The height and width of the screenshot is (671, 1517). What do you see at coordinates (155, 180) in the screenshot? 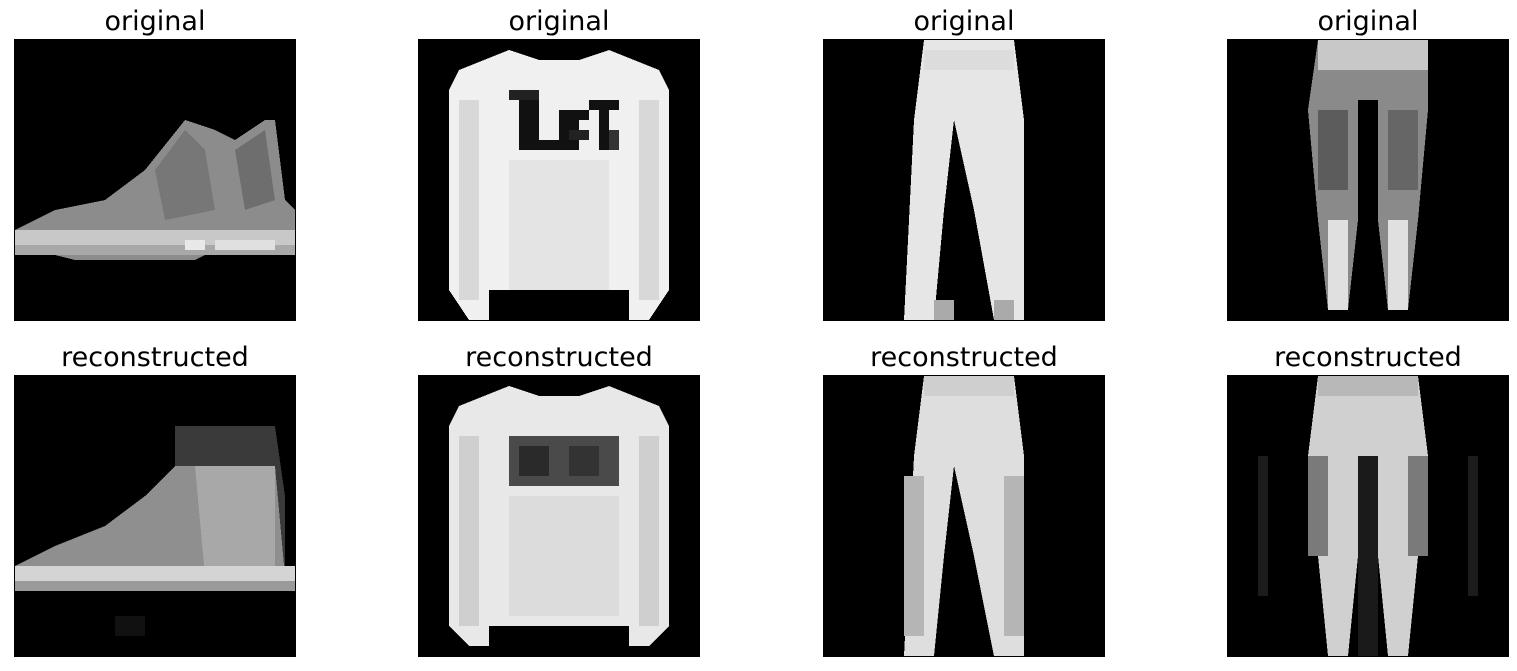
I see `image-ankle-boot-original` at bounding box center [155, 180].